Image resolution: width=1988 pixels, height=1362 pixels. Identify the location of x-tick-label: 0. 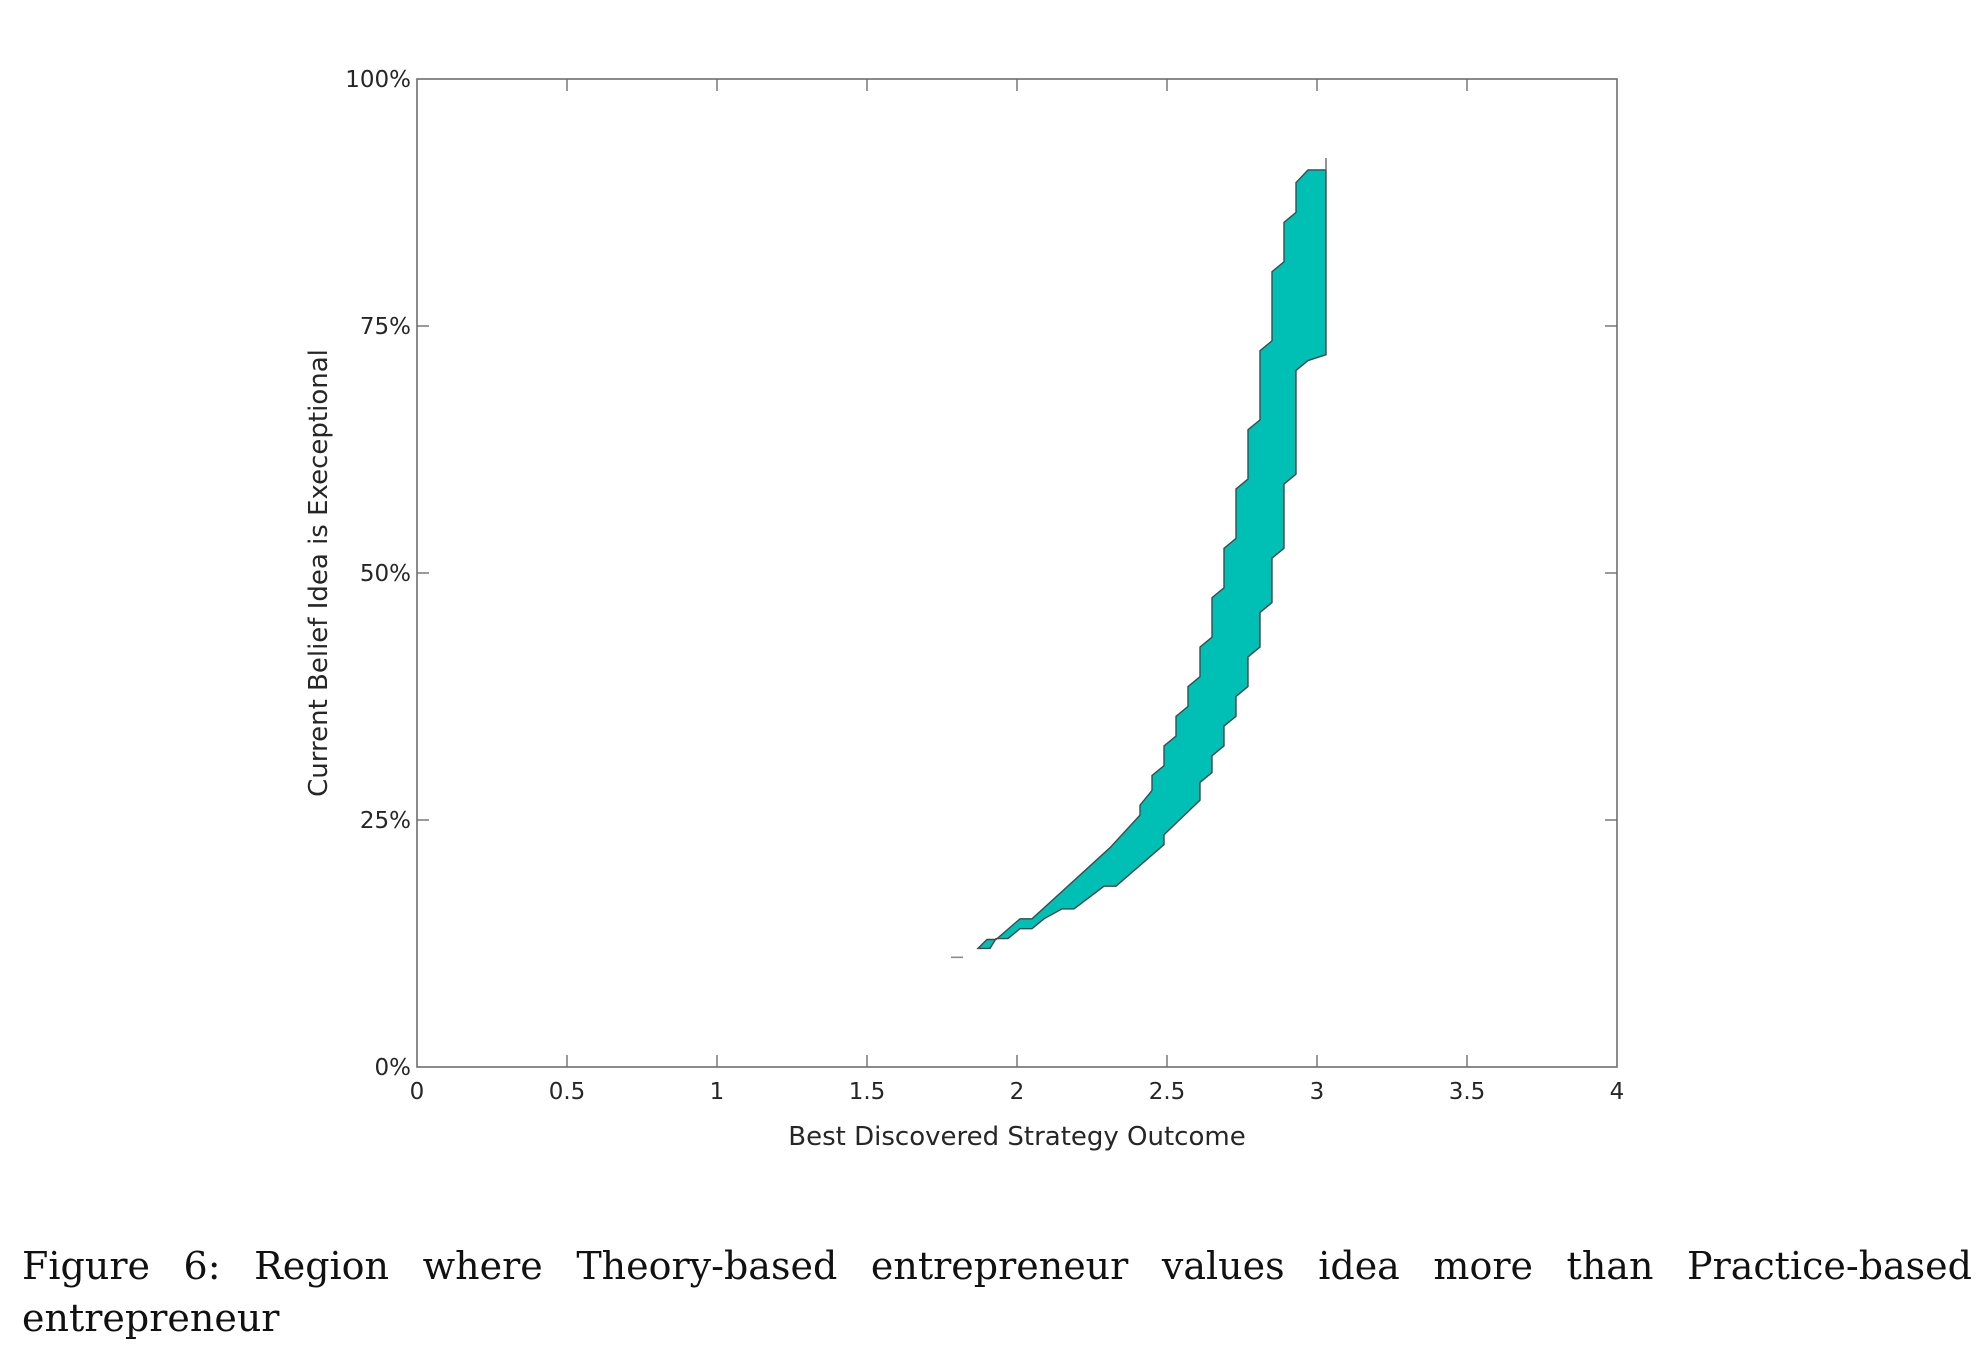
(417, 1092).